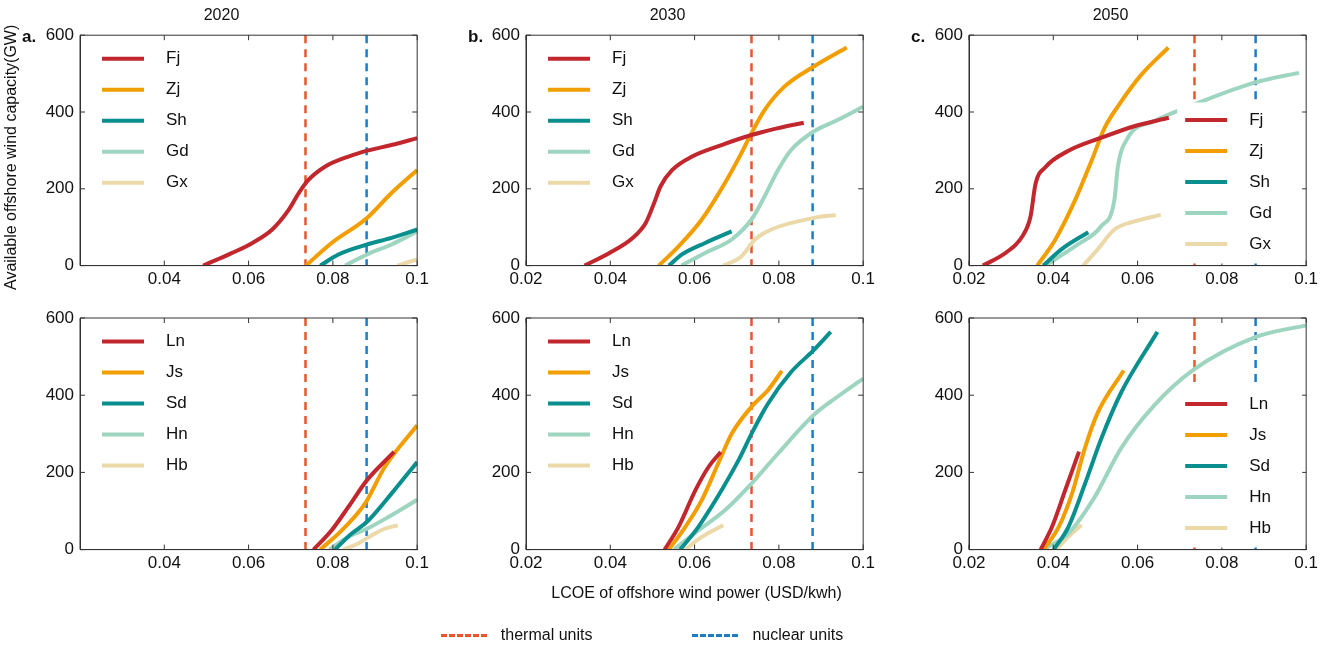 This screenshot has width=1332, height=655. Describe the element at coordinates (11, 157) in the screenshot. I see `y-axis-title: Available offshore wind capacity(GW)` at that location.